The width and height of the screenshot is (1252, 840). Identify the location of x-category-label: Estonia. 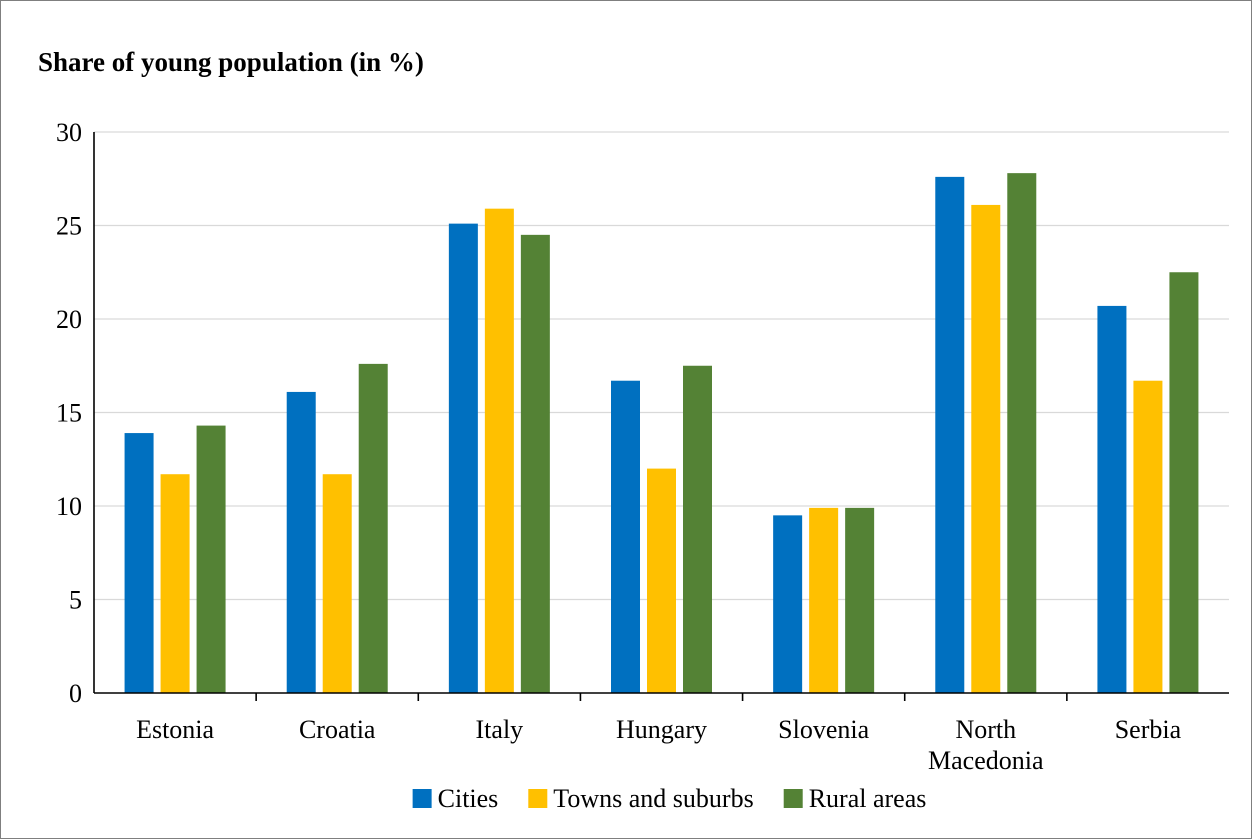
(175, 729).